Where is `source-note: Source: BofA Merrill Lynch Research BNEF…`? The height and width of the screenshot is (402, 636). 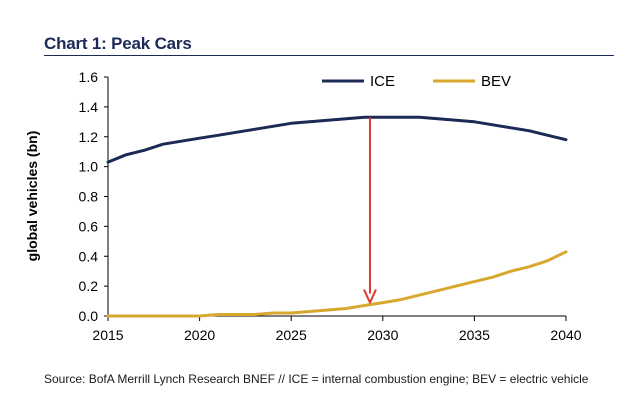
source-note: Source: BofA Merrill Lynch Research BNEF… is located at coordinates (316, 379).